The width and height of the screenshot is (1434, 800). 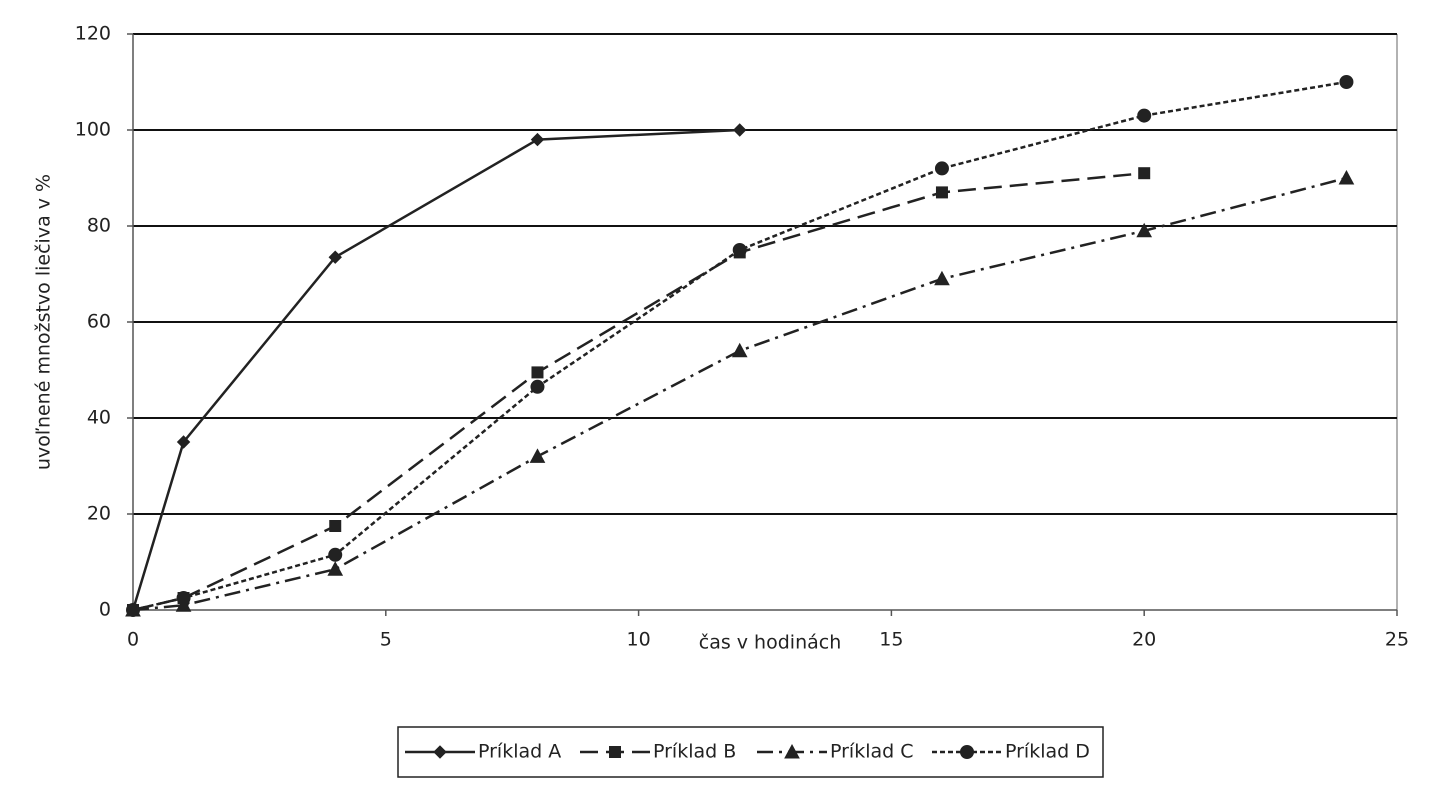 What do you see at coordinates (1397, 640) in the screenshot?
I see `x-tick-label: 25` at bounding box center [1397, 640].